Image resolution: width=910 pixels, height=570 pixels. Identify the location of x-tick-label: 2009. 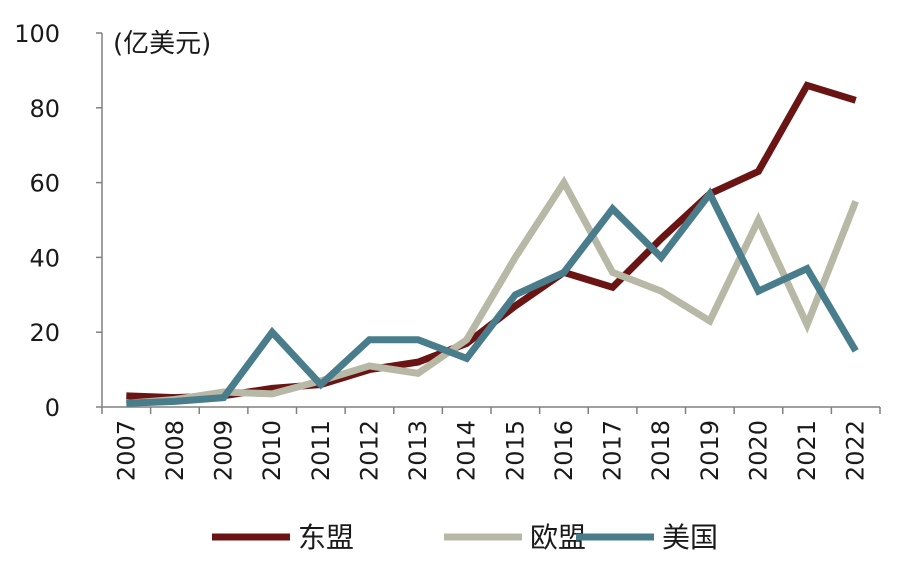
(224, 450).